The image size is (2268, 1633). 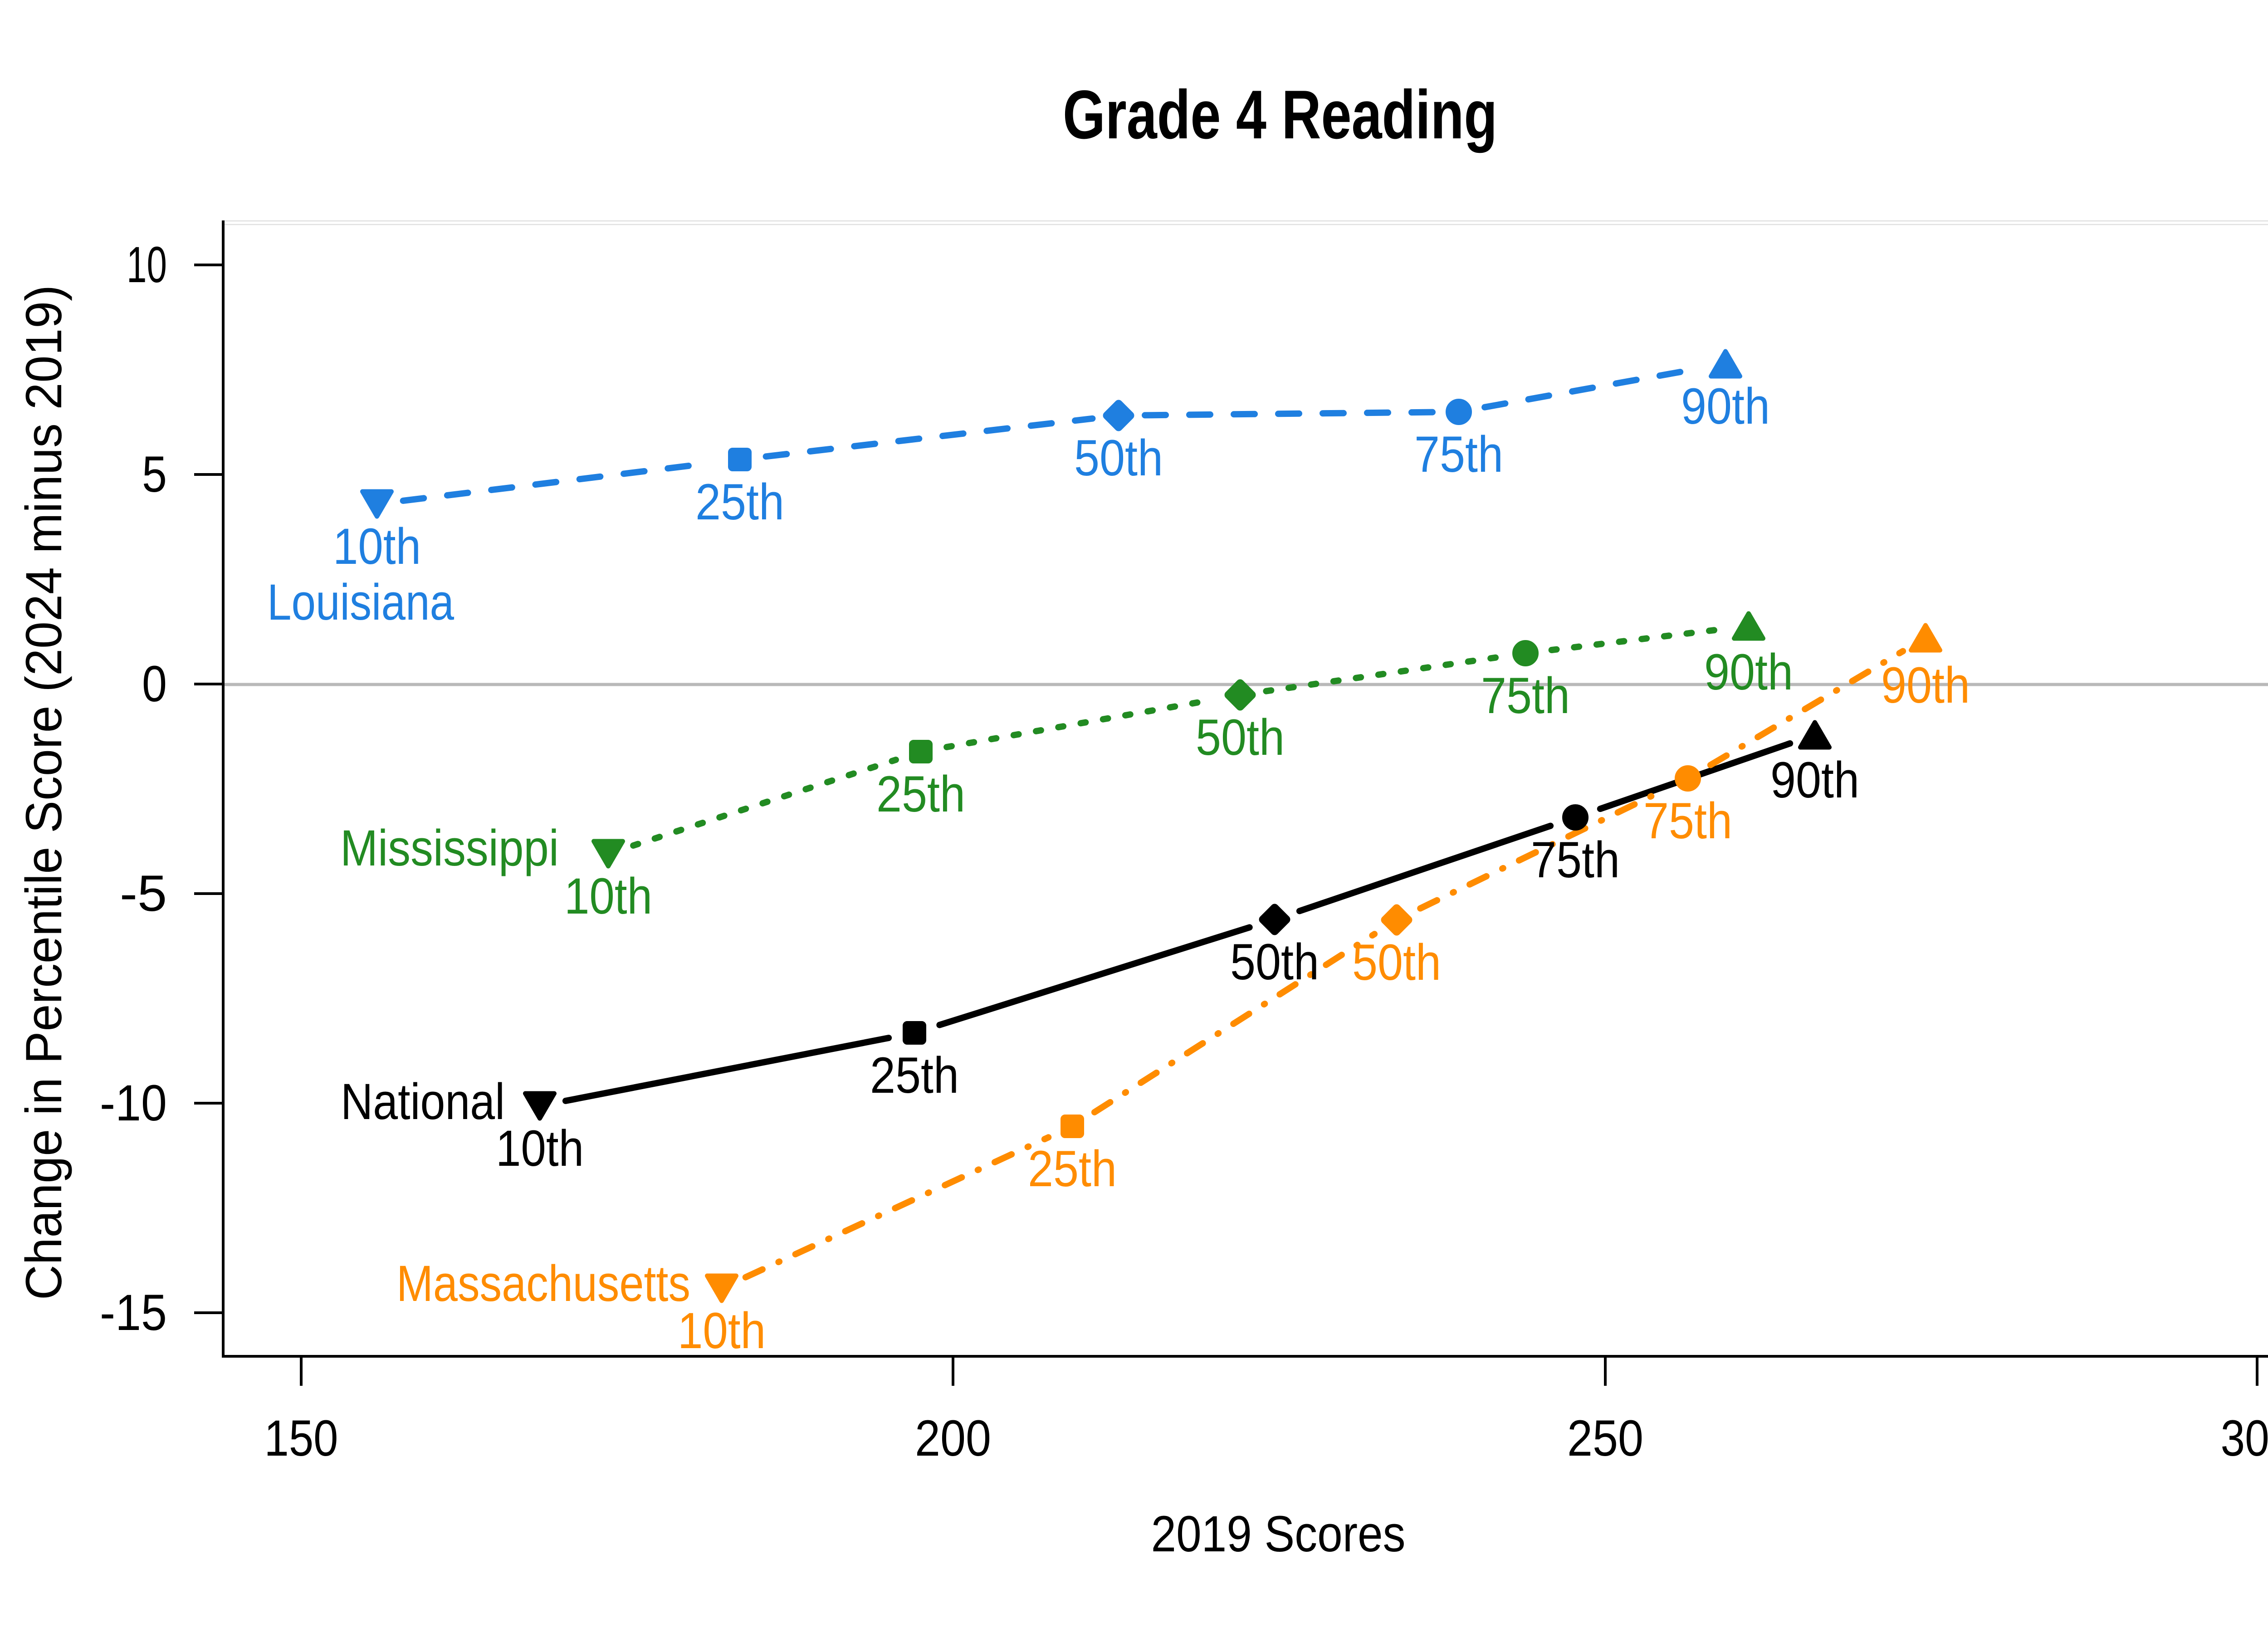 What do you see at coordinates (154, 683) in the screenshot?
I see `svg-text: 0` at bounding box center [154, 683].